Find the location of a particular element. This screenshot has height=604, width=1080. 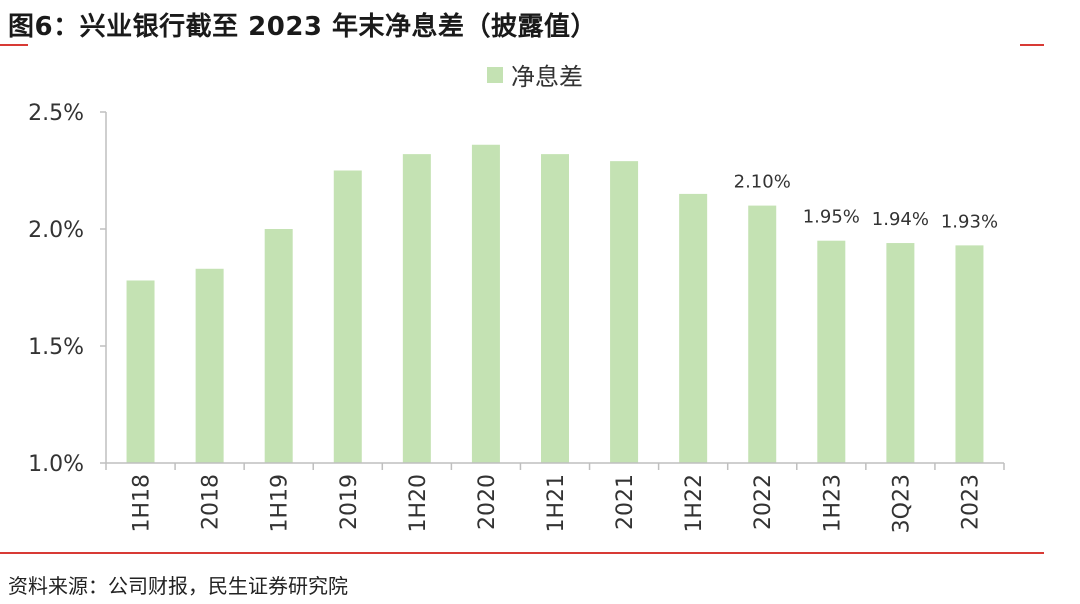

bar-1H20 is located at coordinates (416, 308).